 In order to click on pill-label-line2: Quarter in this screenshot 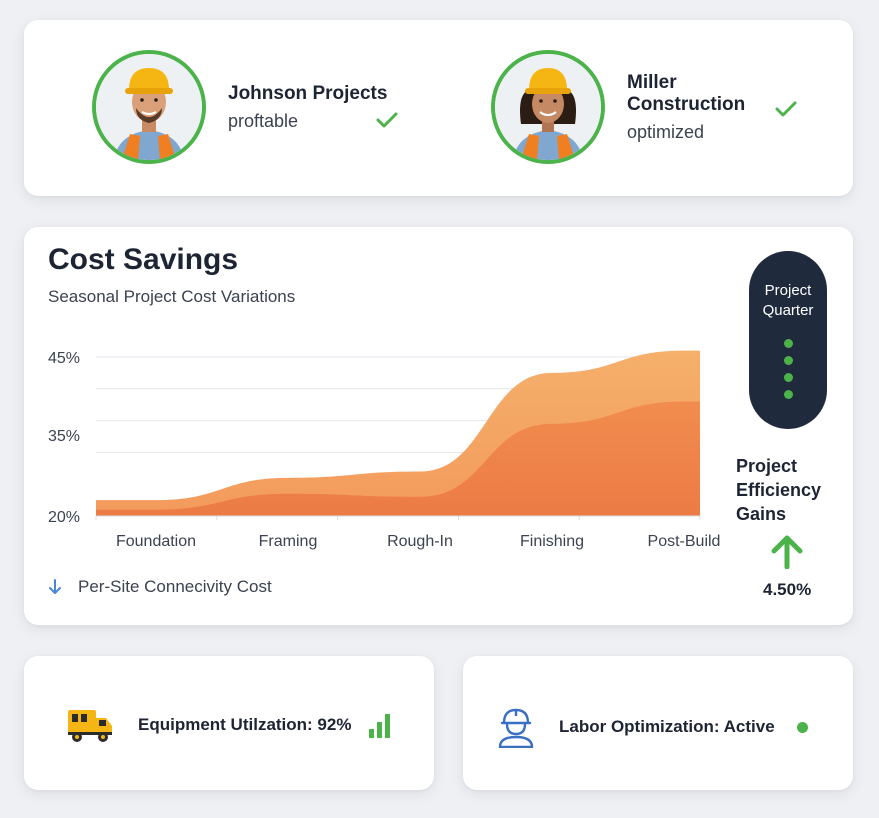, I will do `click(788, 310)`.